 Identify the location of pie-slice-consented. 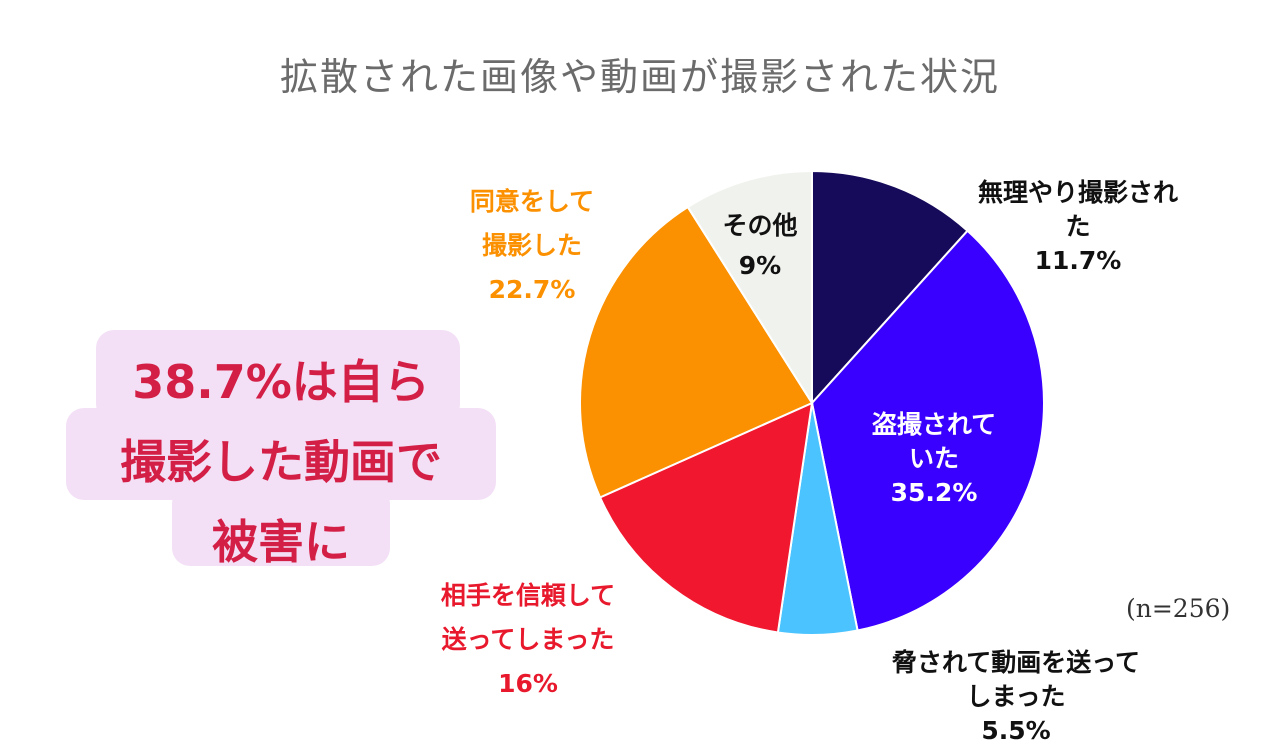
(696, 352).